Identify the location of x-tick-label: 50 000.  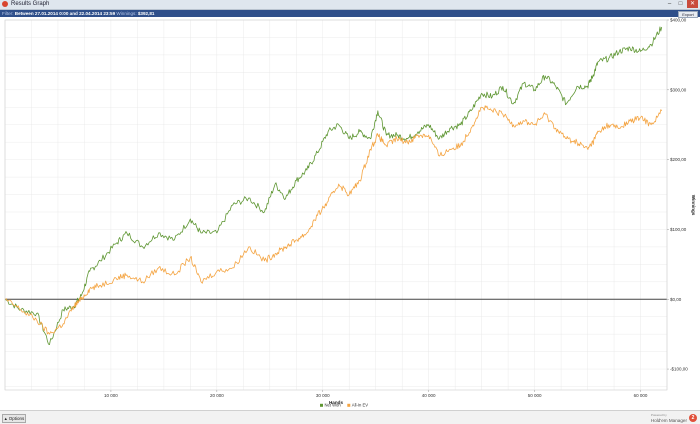
(535, 395).